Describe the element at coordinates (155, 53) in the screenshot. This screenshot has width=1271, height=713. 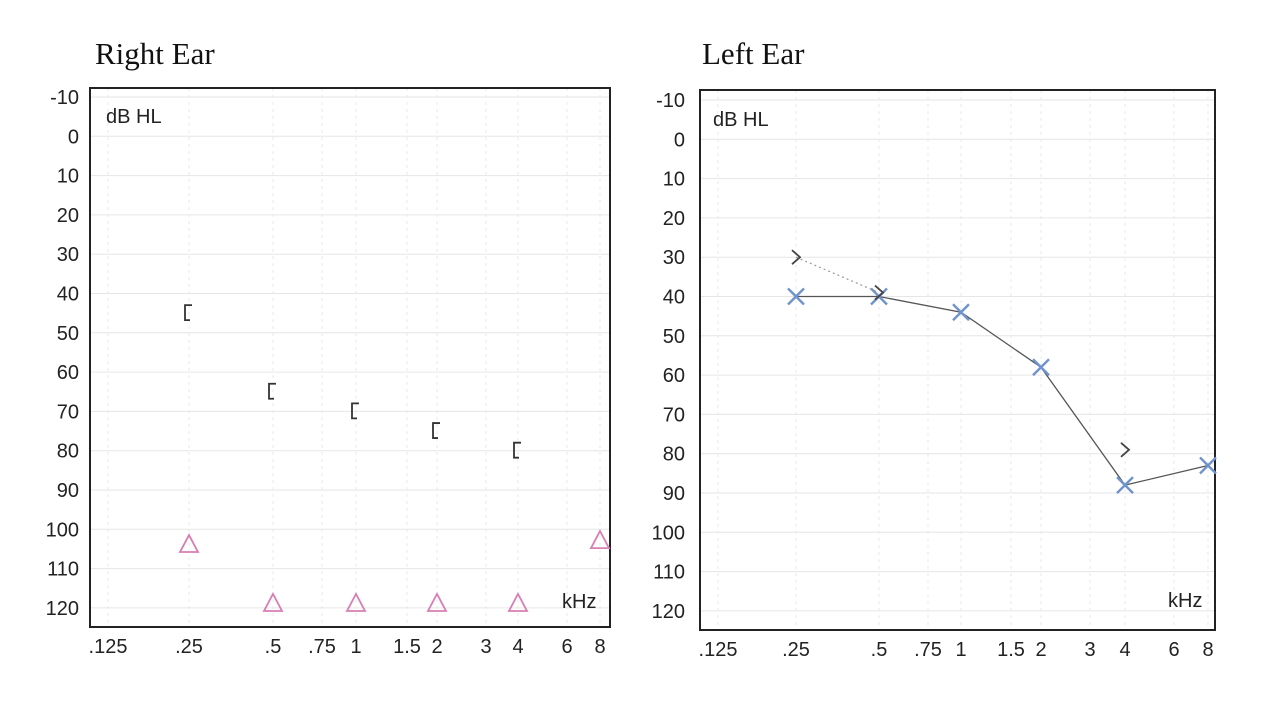
I see `right-ear-title: Right Ear` at that location.